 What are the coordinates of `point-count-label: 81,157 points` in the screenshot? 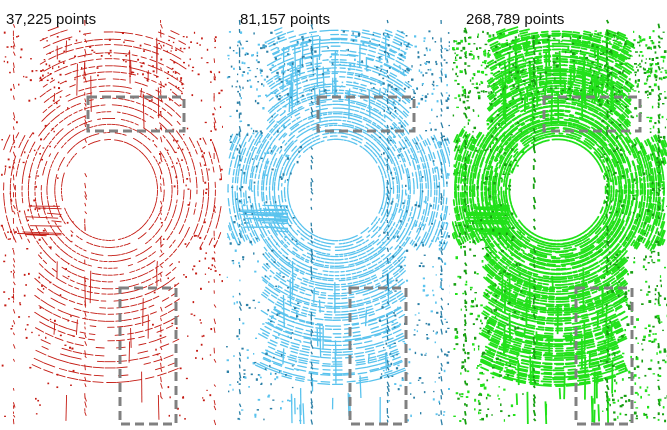 It's located at (285, 19).